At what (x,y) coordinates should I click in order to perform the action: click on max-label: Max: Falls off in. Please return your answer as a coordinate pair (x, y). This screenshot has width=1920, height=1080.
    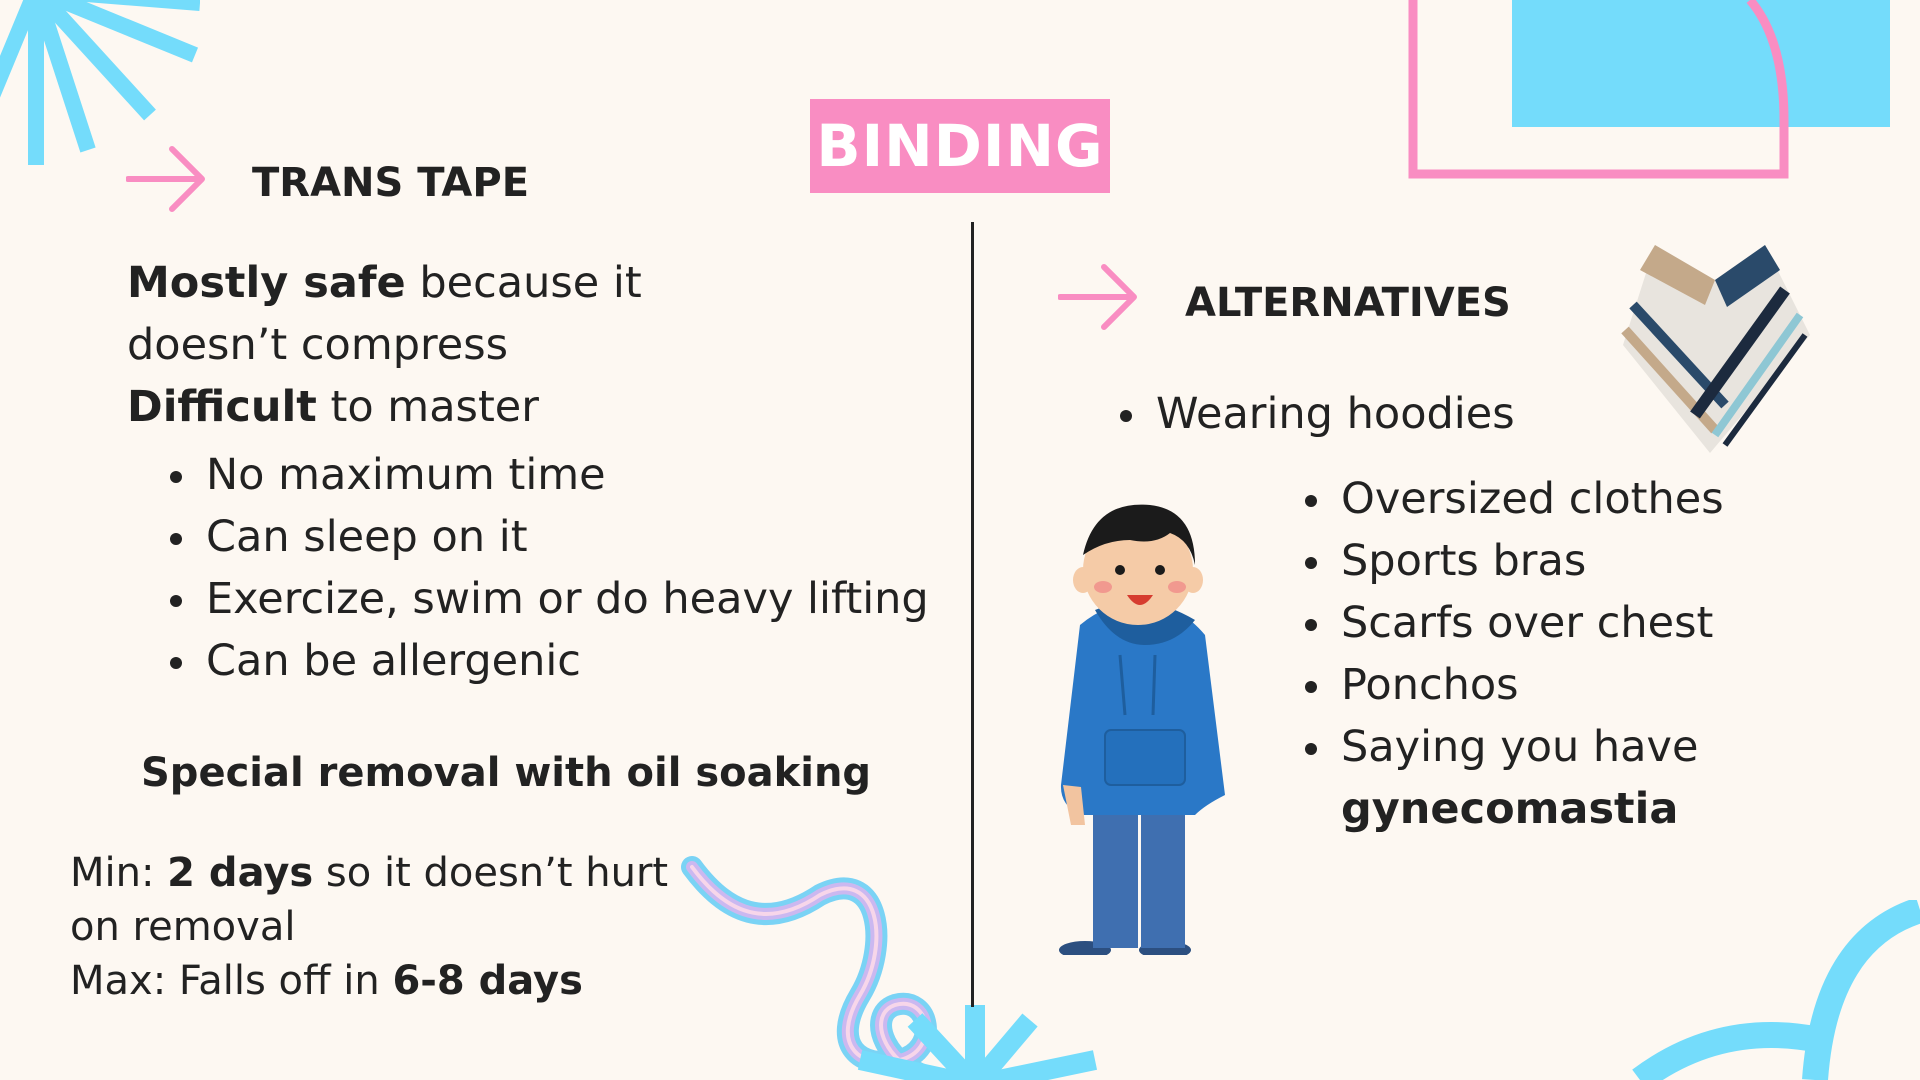
    Looking at the image, I should click on (231, 981).